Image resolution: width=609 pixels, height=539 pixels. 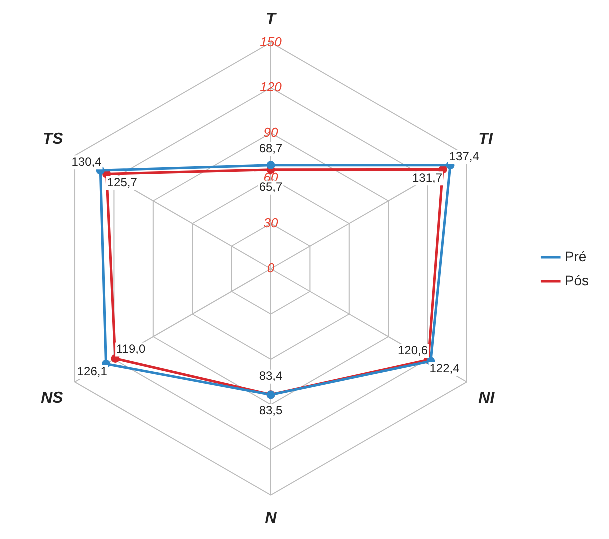 I want to click on data-label: 137,4, so click(x=464, y=157).